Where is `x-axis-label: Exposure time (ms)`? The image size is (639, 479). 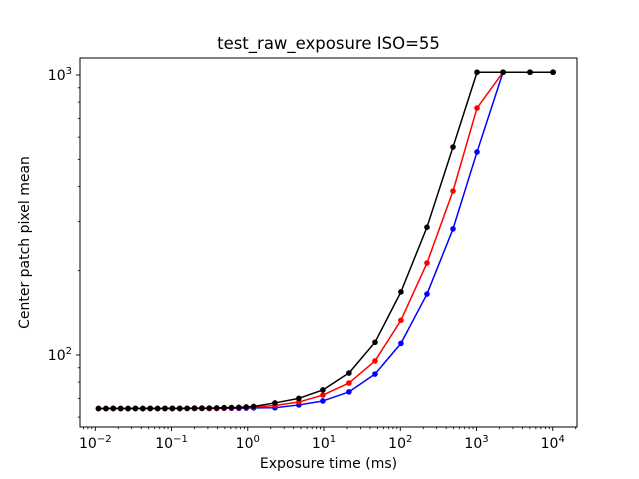
x-axis-label: Exposure time (ms) is located at coordinates (328, 464).